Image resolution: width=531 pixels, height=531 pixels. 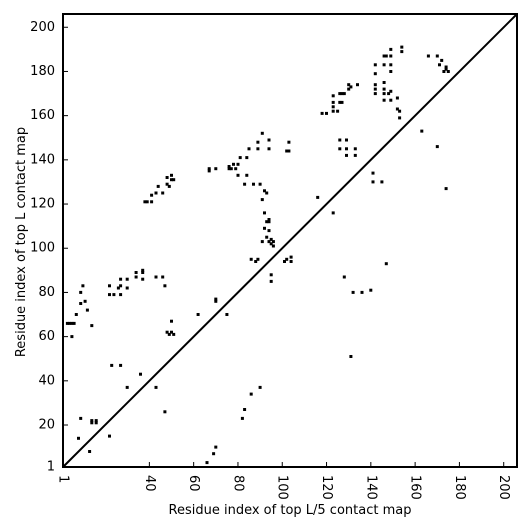 I want to click on x-tick-label: 1, so click(x=63, y=479).